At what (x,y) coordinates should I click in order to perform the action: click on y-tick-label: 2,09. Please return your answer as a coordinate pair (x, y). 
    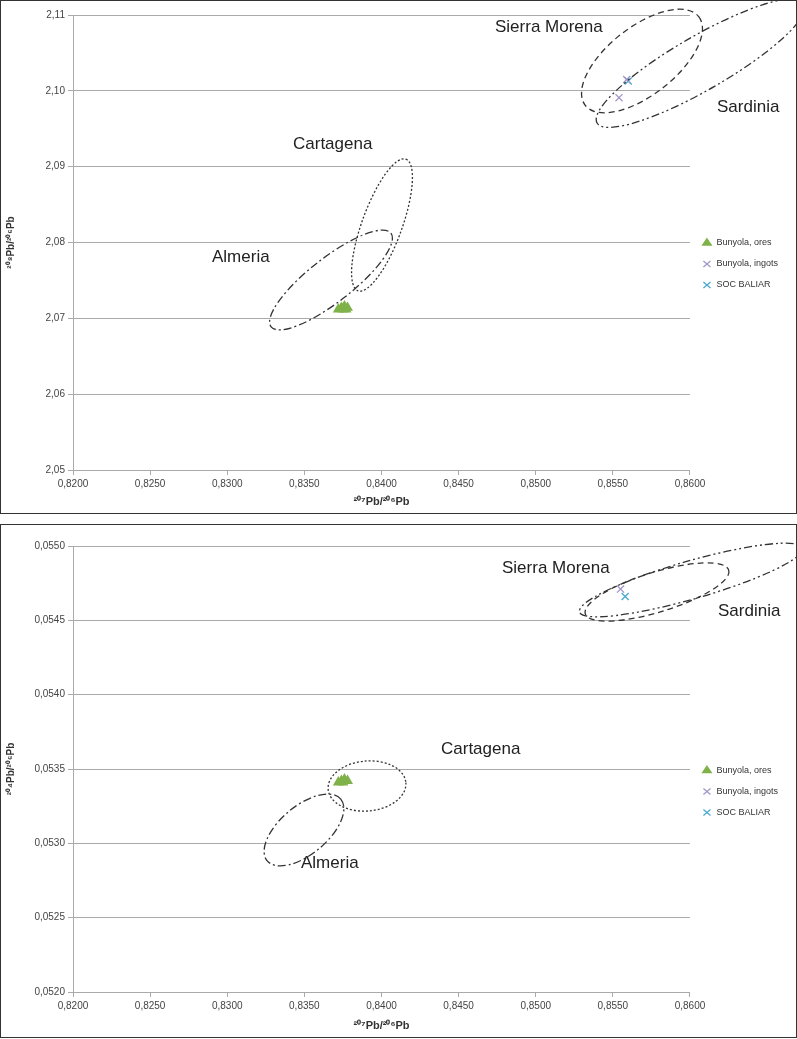
    Looking at the image, I should click on (55, 166).